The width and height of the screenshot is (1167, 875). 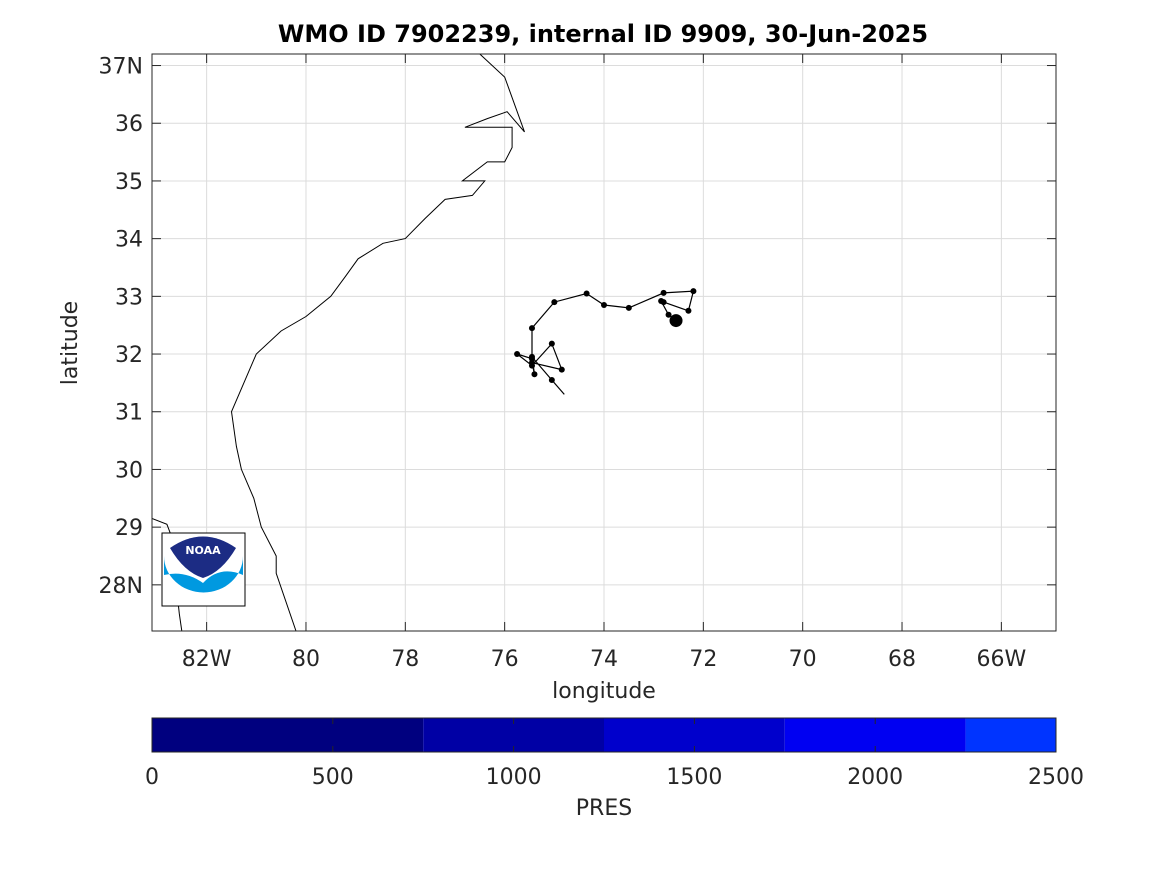 What do you see at coordinates (129, 528) in the screenshot?
I see `y-tick-label: 29` at bounding box center [129, 528].